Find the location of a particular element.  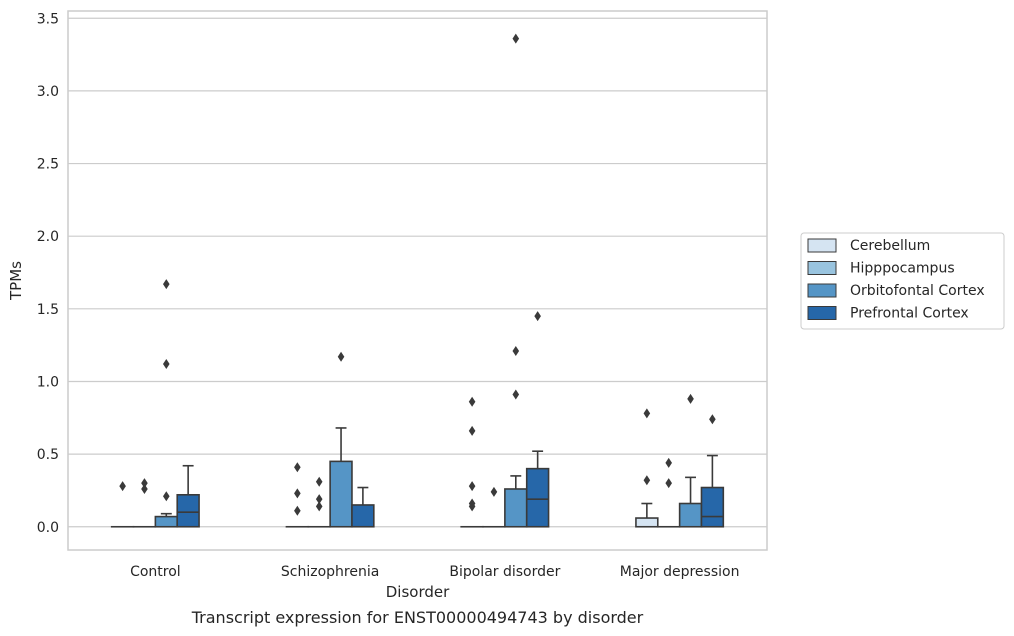

x-tick-label: Control is located at coordinates (155, 572).